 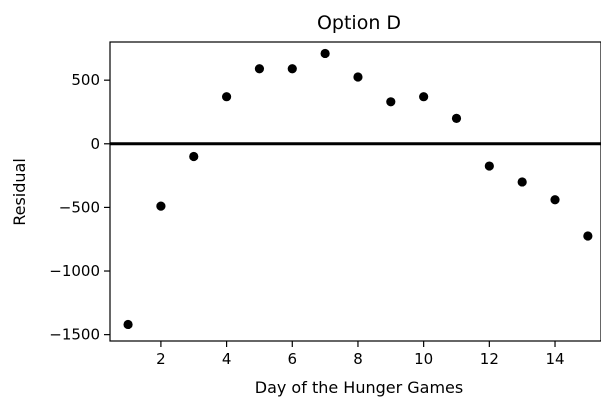 I want to click on y-tick-label: 500, so click(x=85, y=80).